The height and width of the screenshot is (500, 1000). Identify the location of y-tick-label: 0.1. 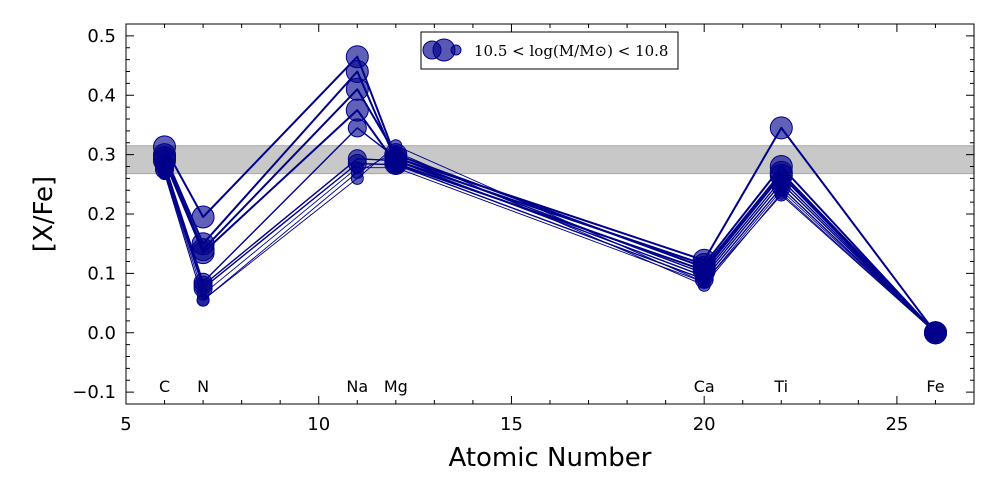
(101, 273).